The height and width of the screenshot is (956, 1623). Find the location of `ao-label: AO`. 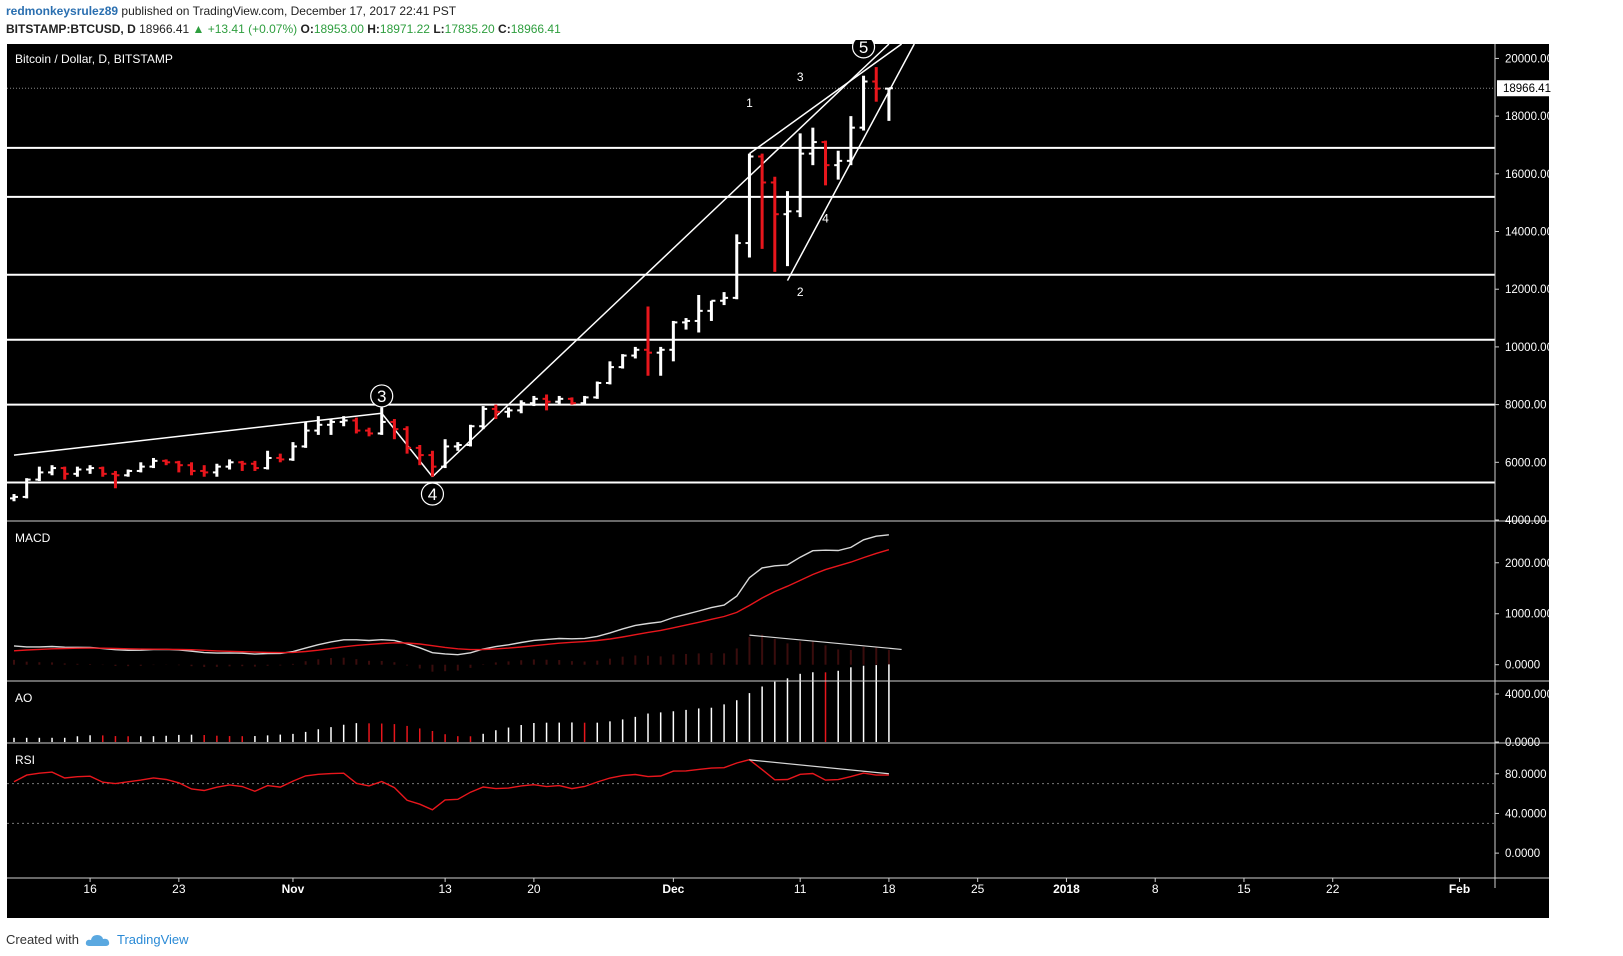

ao-label: AO is located at coordinates (23, 698).